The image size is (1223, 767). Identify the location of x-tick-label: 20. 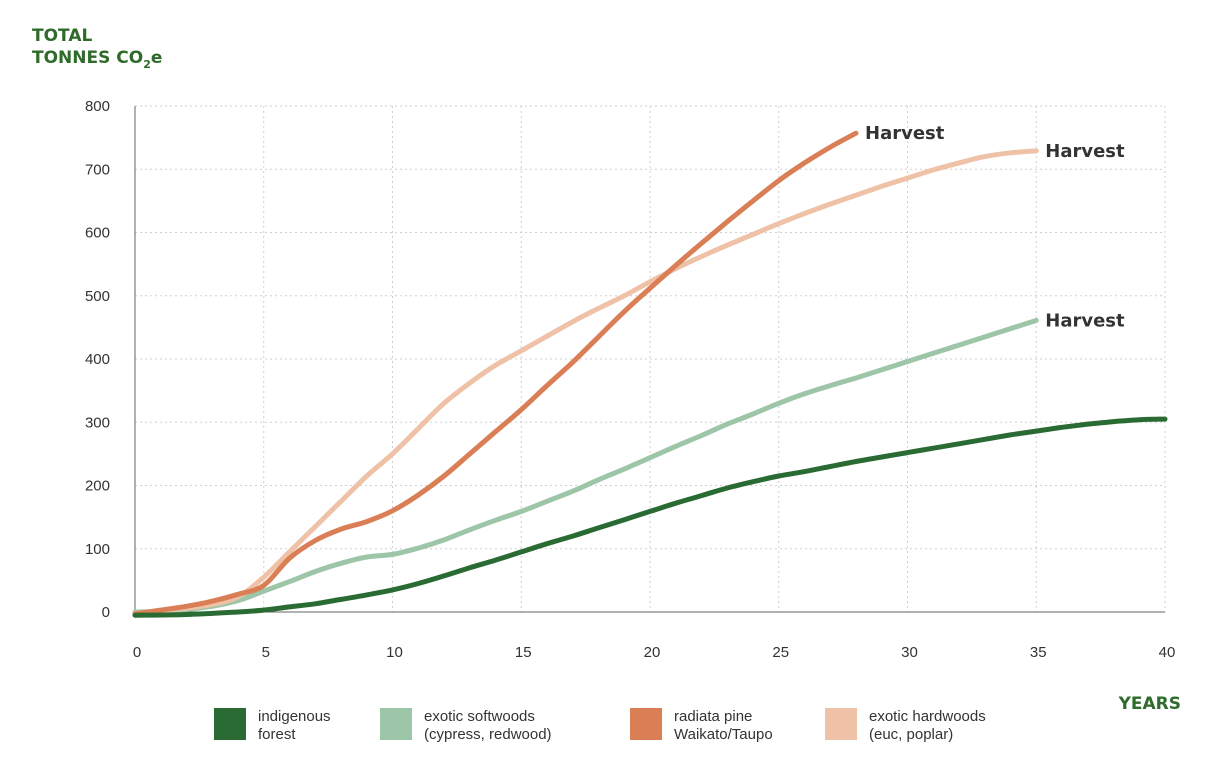
(652, 652).